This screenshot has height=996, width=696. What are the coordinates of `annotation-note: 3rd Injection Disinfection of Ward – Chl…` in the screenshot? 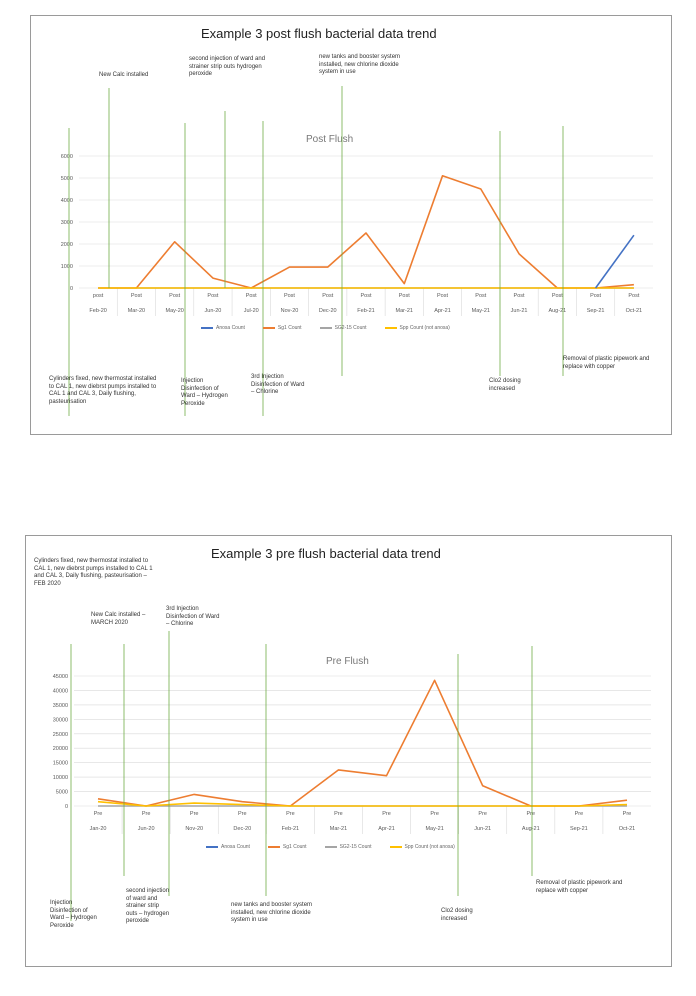 It's located at (193, 616).